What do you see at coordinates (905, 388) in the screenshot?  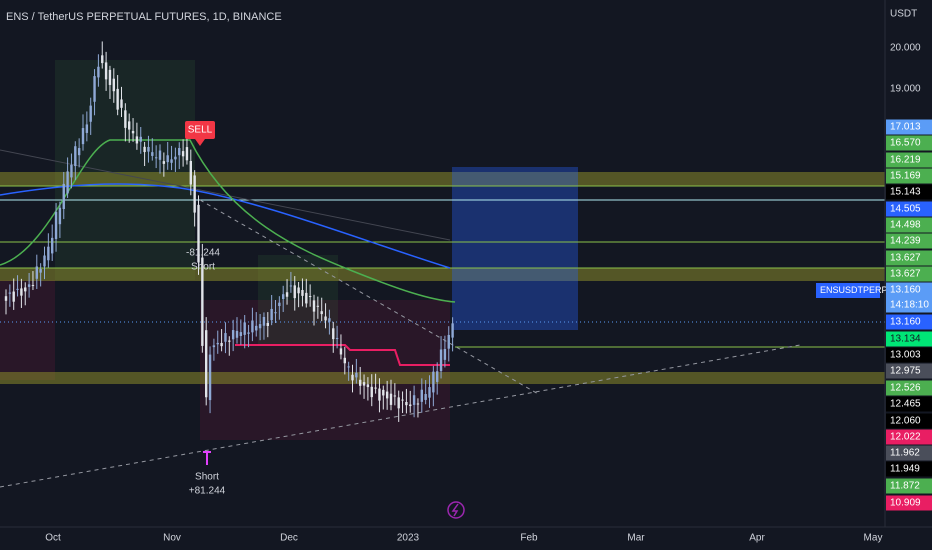 I see `price-label: 12.526` at bounding box center [905, 388].